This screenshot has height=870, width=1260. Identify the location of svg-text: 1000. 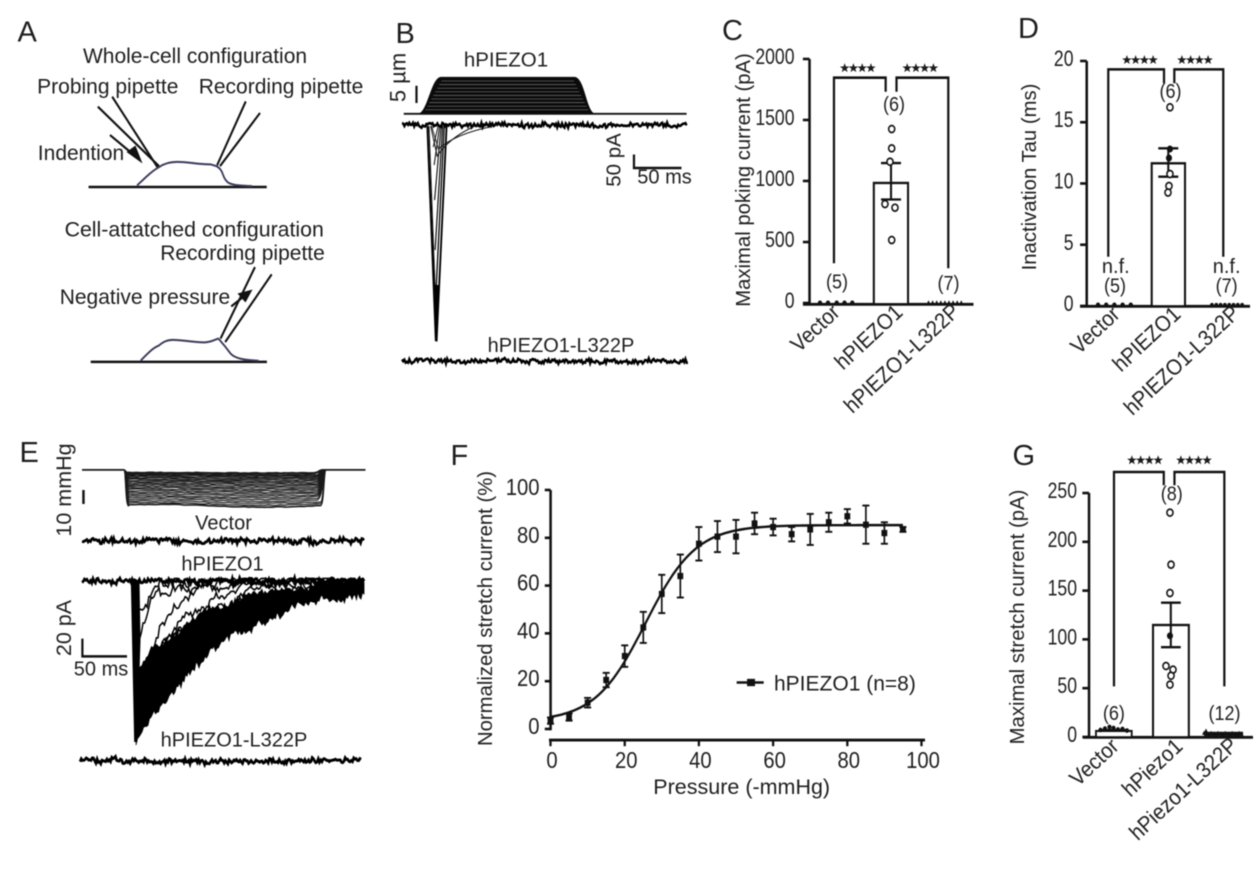
(774, 179).